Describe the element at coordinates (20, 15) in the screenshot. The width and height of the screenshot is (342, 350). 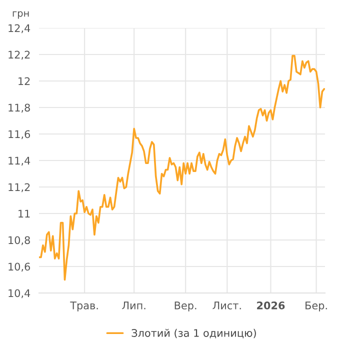
I see `y-axis-title: грн` at that location.